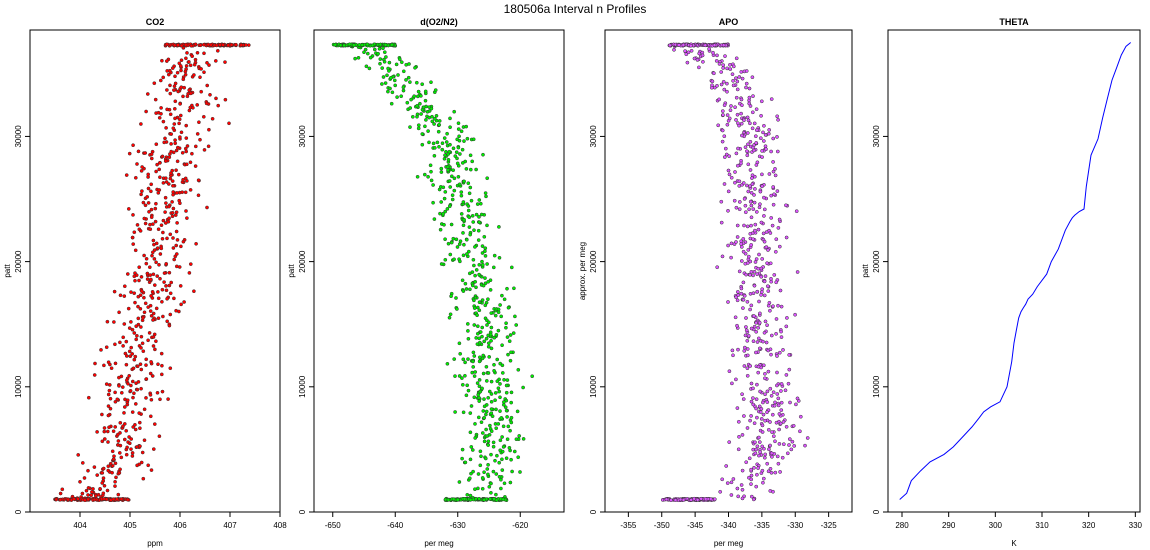 Image resolution: width=1150 pixels, height=550 pixels. I want to click on co2-xlabel: ppm, so click(155, 543).